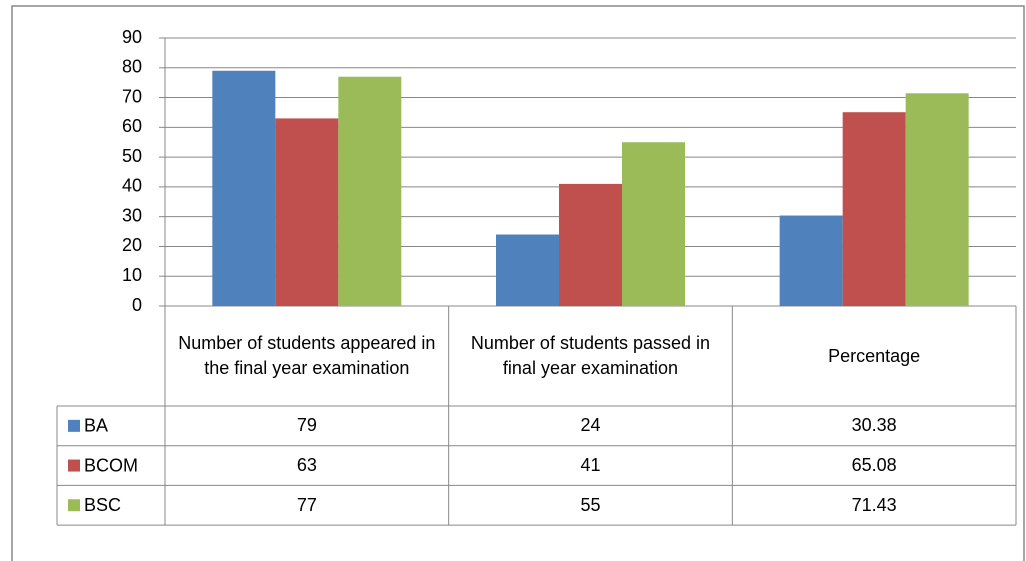 This screenshot has height=561, width=1026. What do you see at coordinates (132, 275) in the screenshot?
I see `y-tick-label: 10` at bounding box center [132, 275].